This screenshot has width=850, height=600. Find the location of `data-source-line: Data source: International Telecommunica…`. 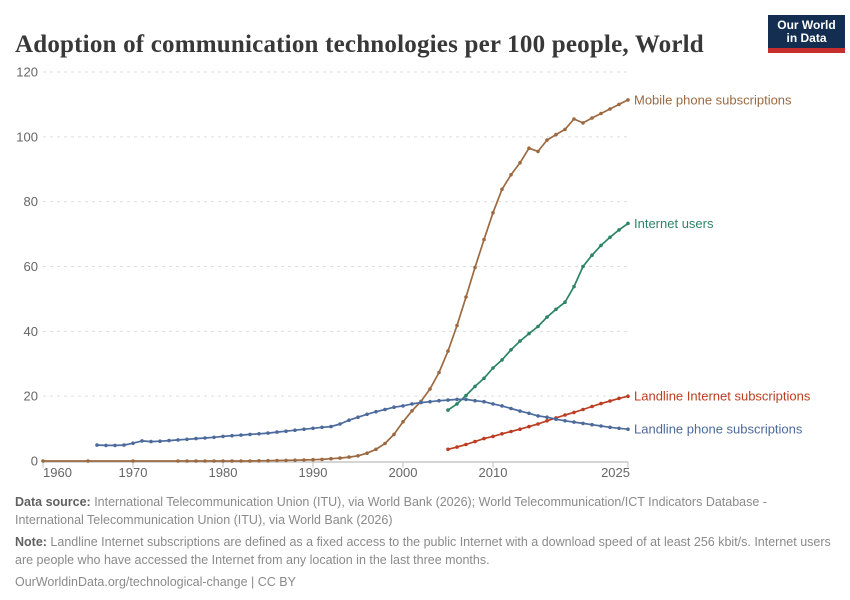

data-source-line: Data source: International Telecommunica… is located at coordinates (426, 511).